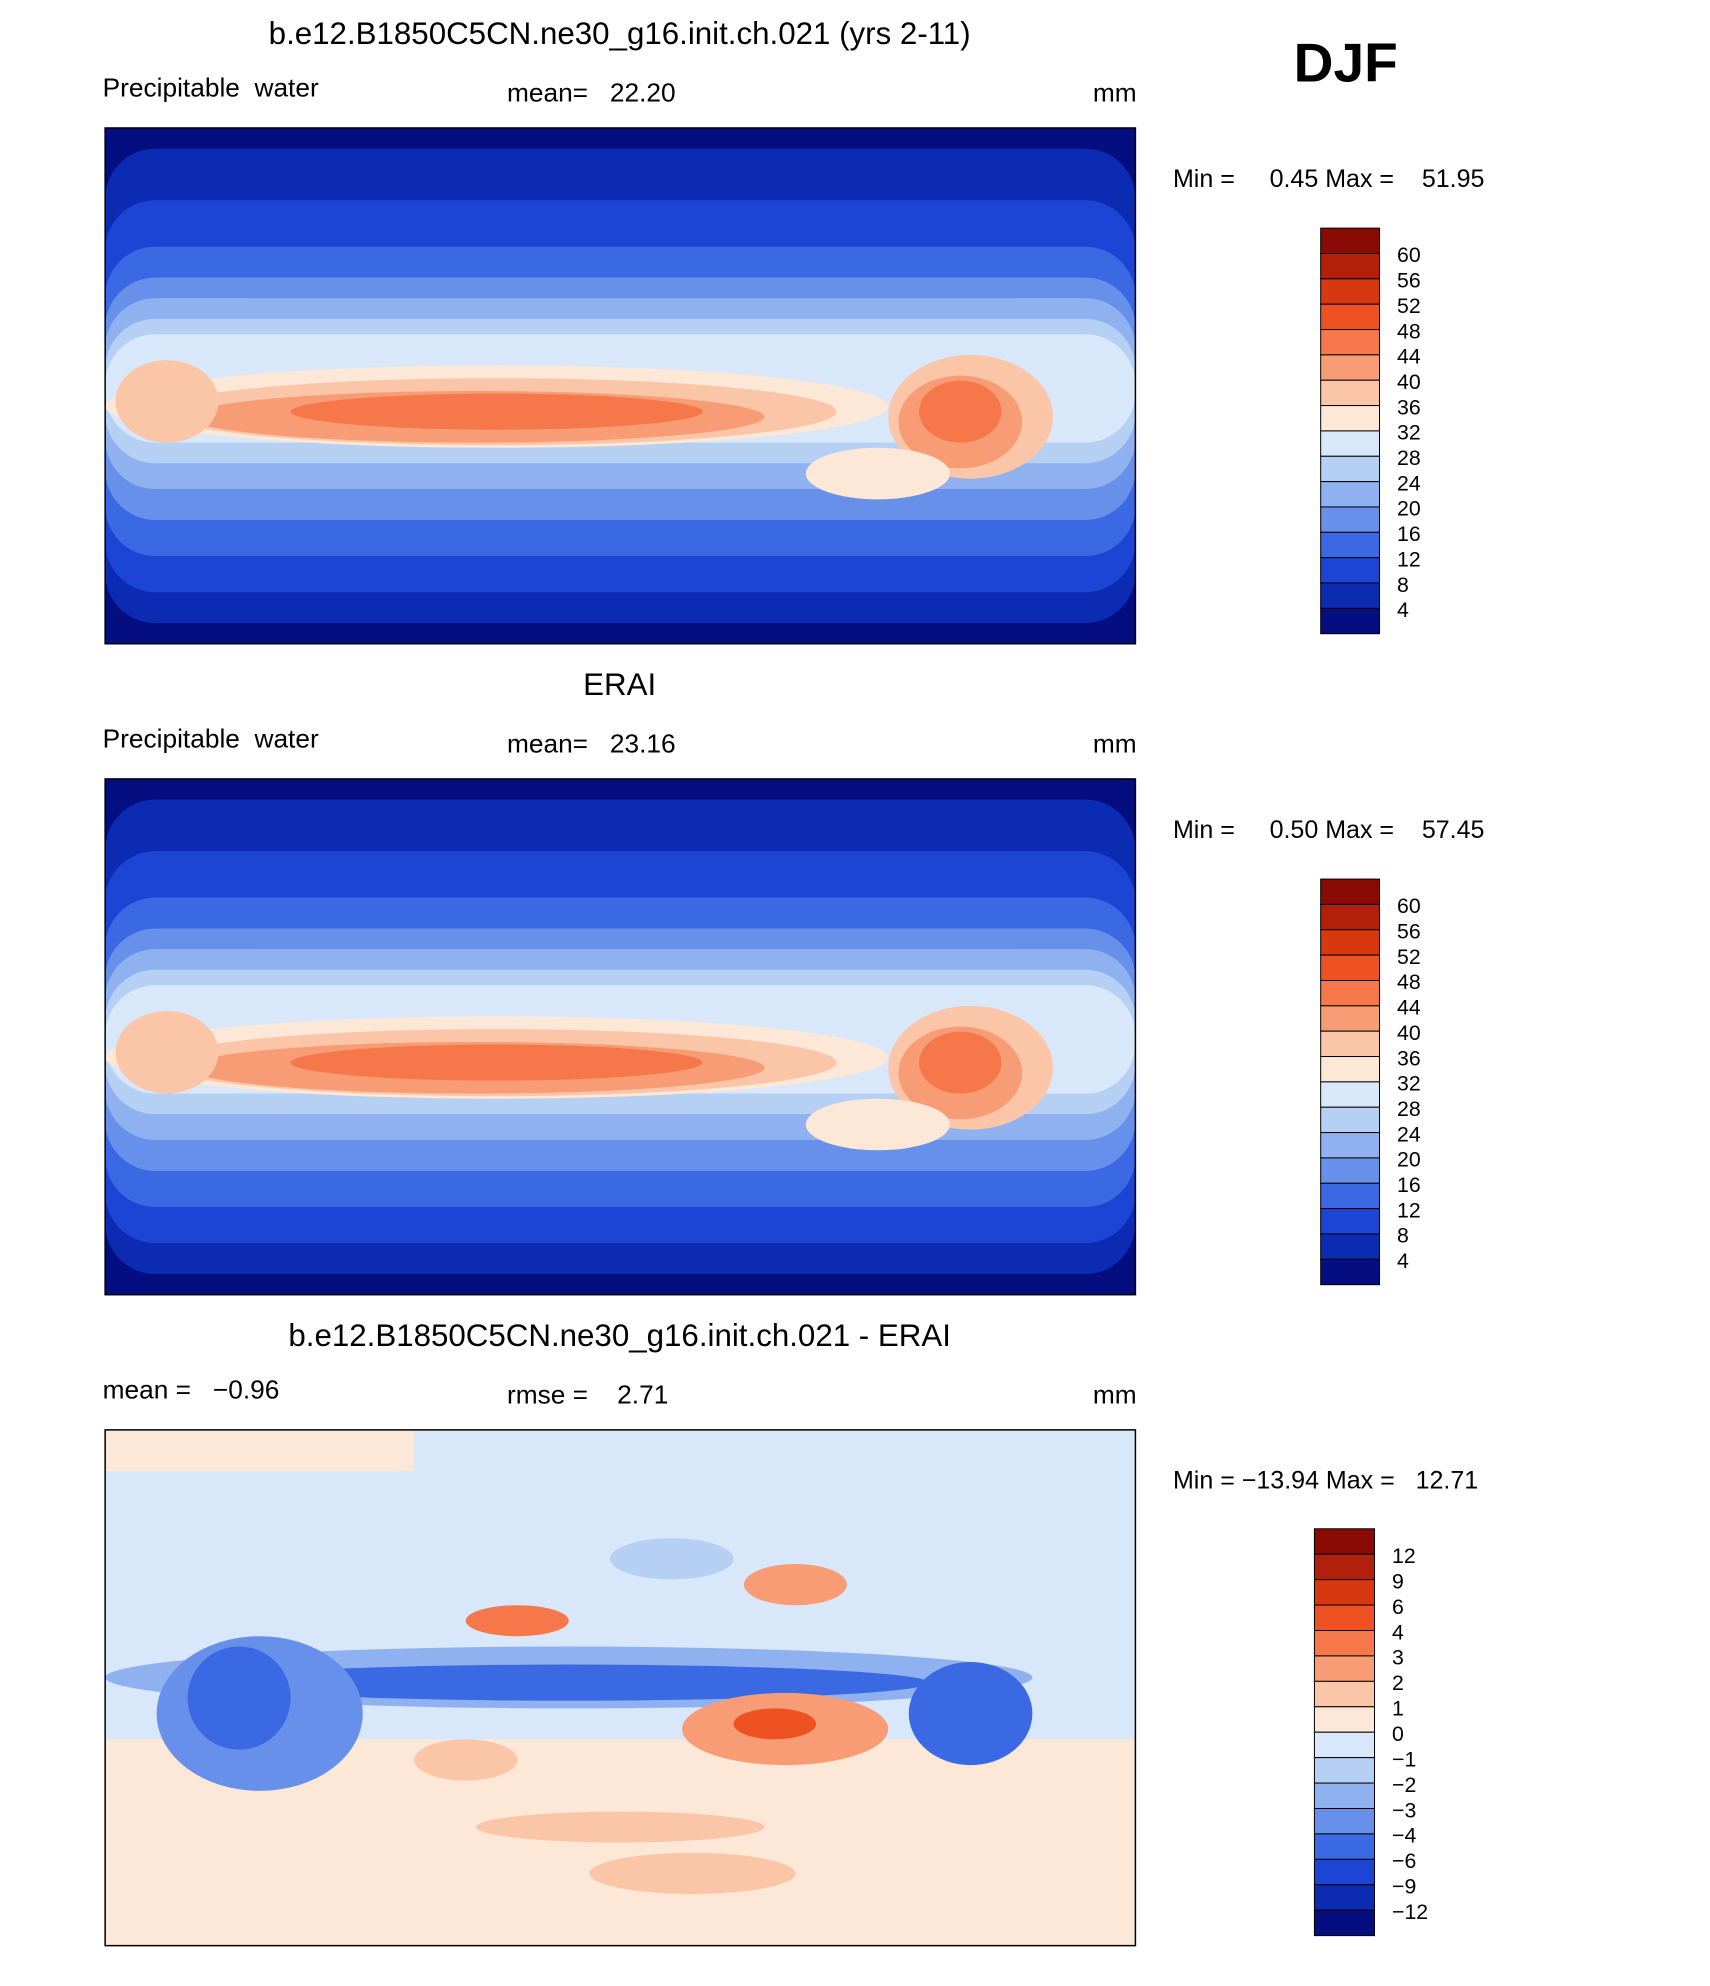 Image resolution: width=1710 pixels, height=1986 pixels. What do you see at coordinates (1346, 63) in the screenshot?
I see `season-label: DJF` at bounding box center [1346, 63].